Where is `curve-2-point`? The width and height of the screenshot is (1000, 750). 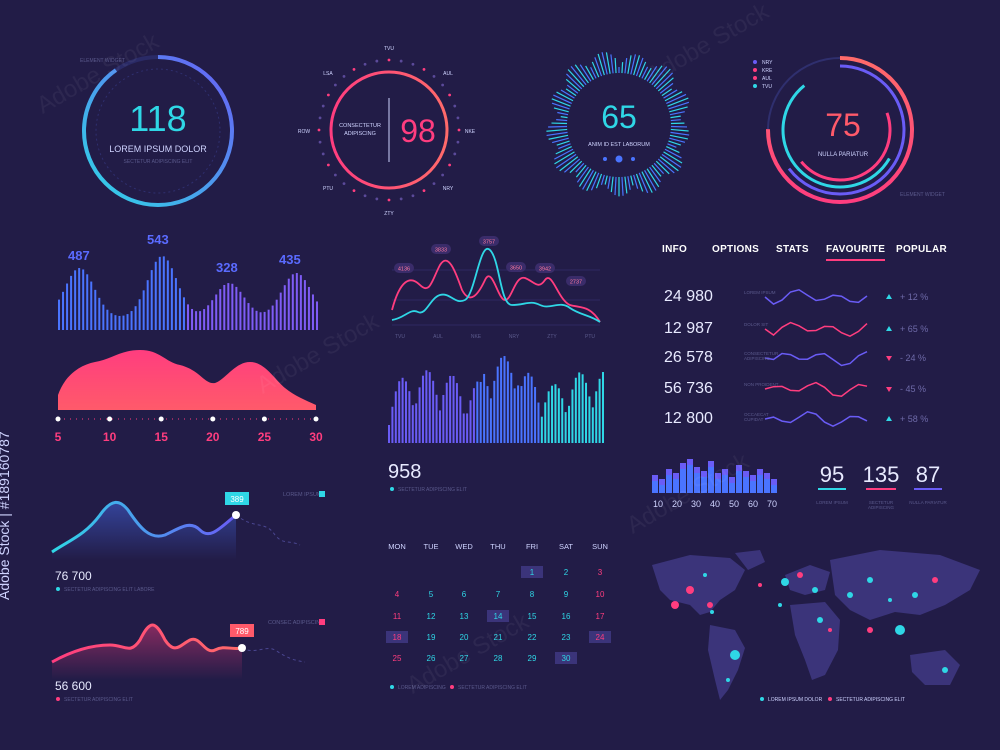 curve-2-point is located at coordinates (242, 648).